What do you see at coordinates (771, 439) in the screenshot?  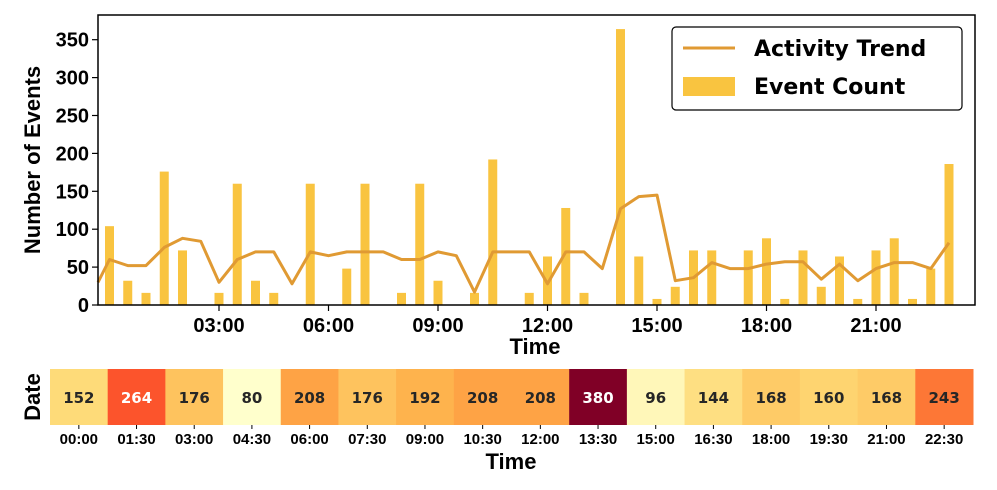 I see `heatmap-x-tick-label: 18:00` at bounding box center [771, 439].